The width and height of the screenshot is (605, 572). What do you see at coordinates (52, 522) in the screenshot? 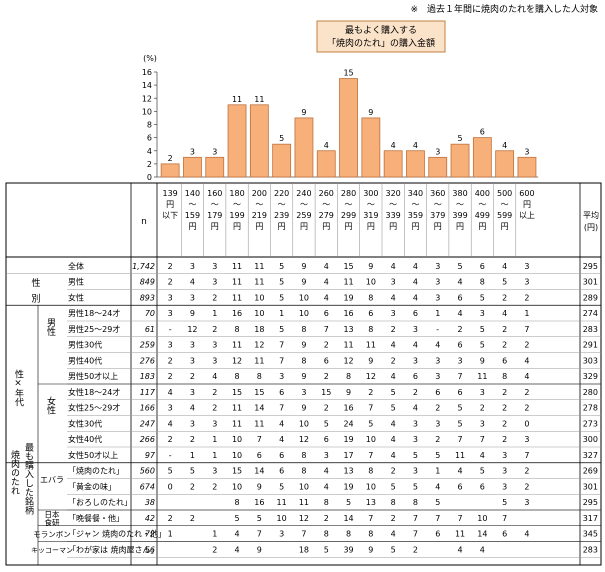
I see `maker-label-nihon-shokken-2: 食研` at bounding box center [52, 522].